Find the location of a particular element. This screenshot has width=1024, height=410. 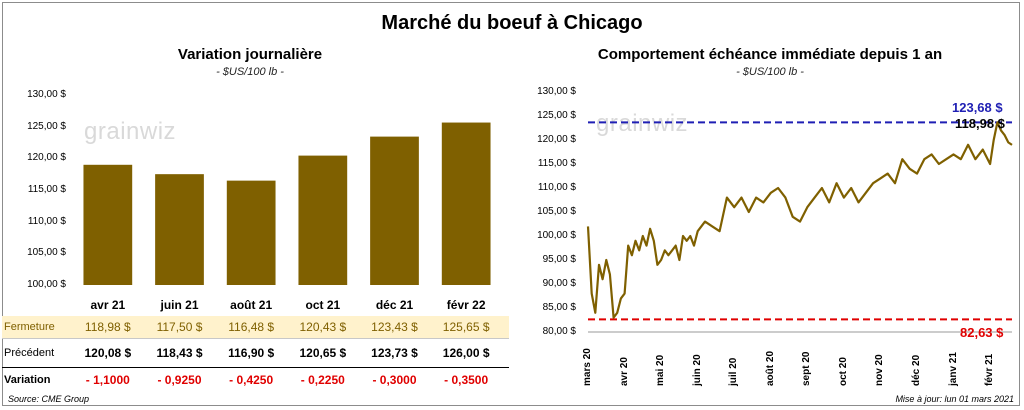

variation-cell: - 0,4250 is located at coordinates (251, 380).